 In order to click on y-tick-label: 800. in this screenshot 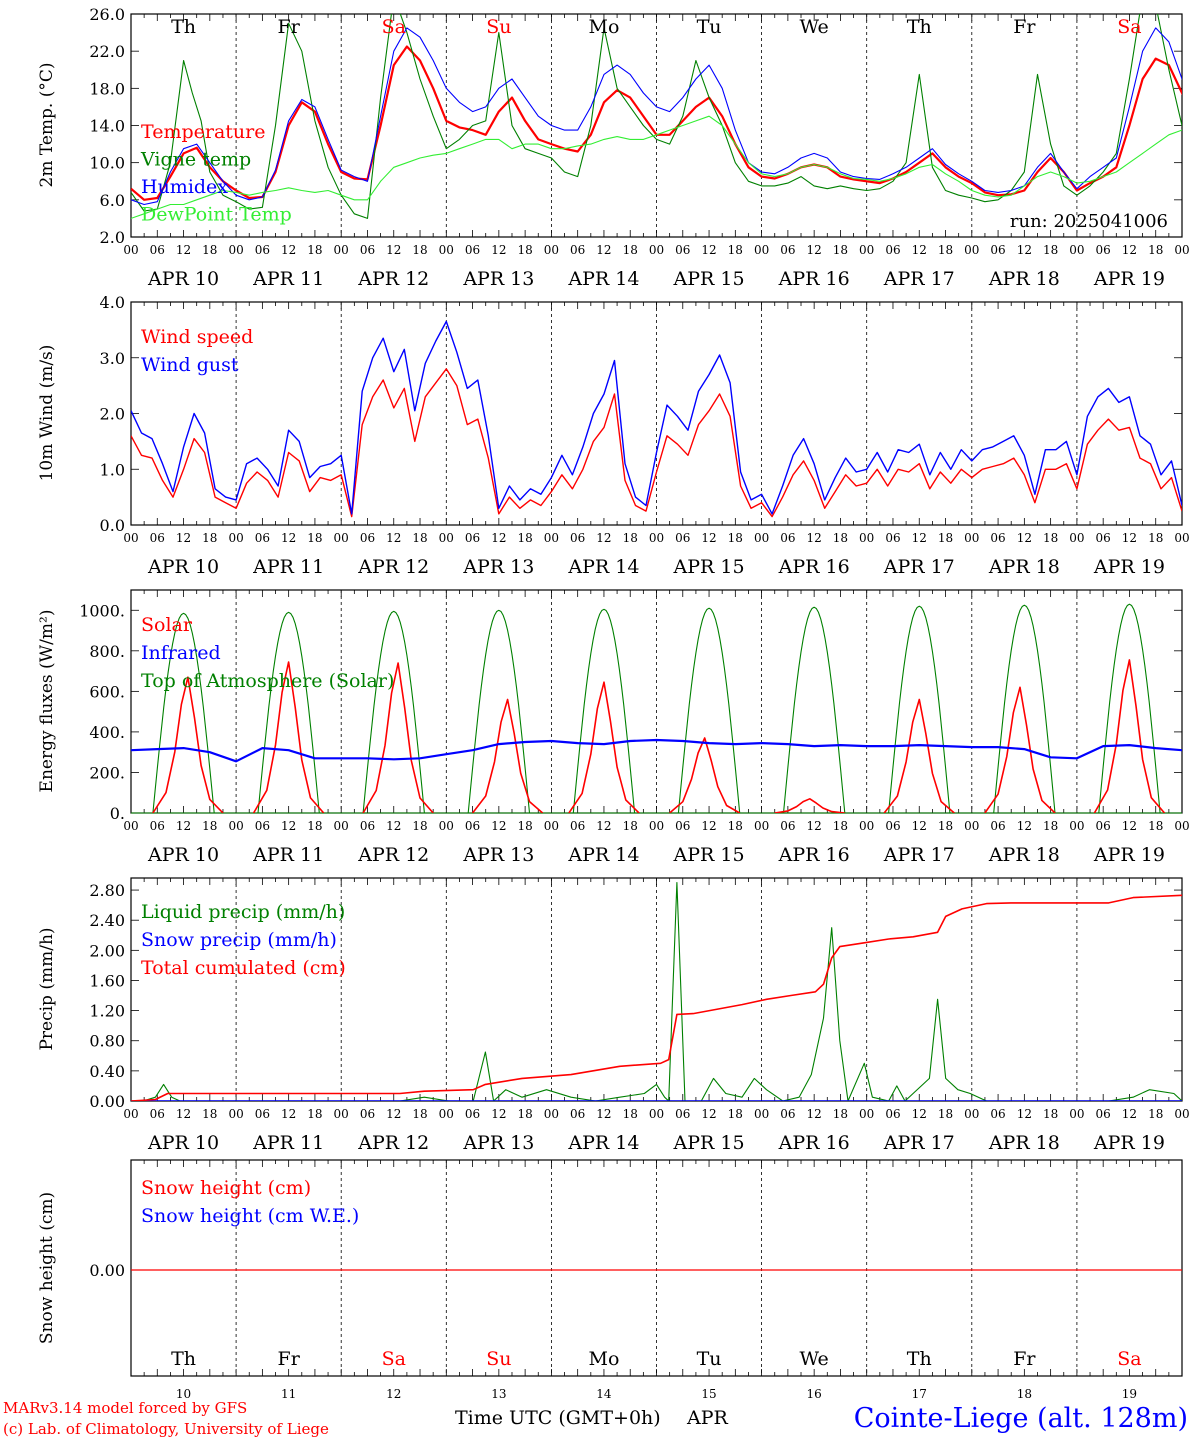, I will do `click(107, 651)`.